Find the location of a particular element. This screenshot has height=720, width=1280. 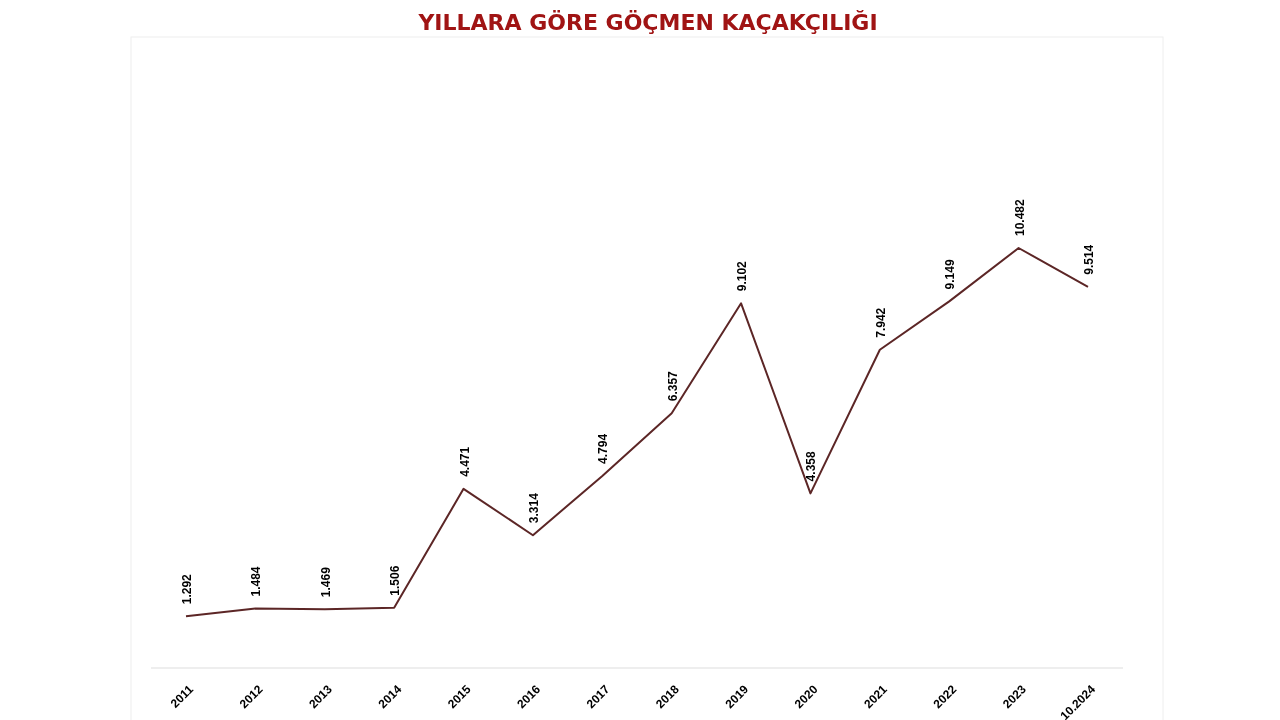

data-label: 4.794 is located at coordinates (603, 448).